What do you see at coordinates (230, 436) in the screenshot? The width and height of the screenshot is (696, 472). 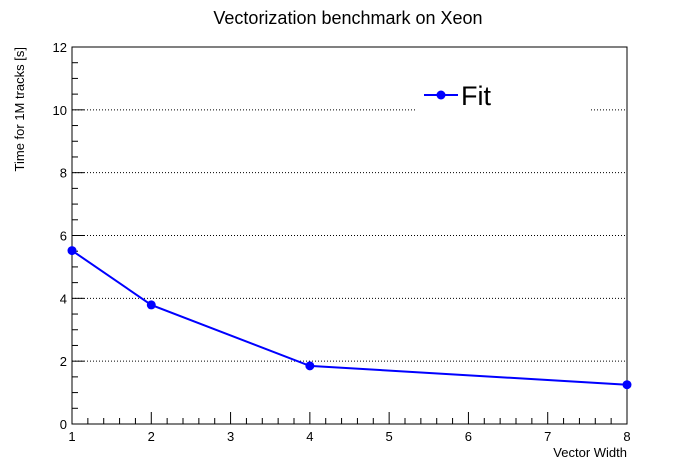 I see `x-tick-label: 3` at bounding box center [230, 436].